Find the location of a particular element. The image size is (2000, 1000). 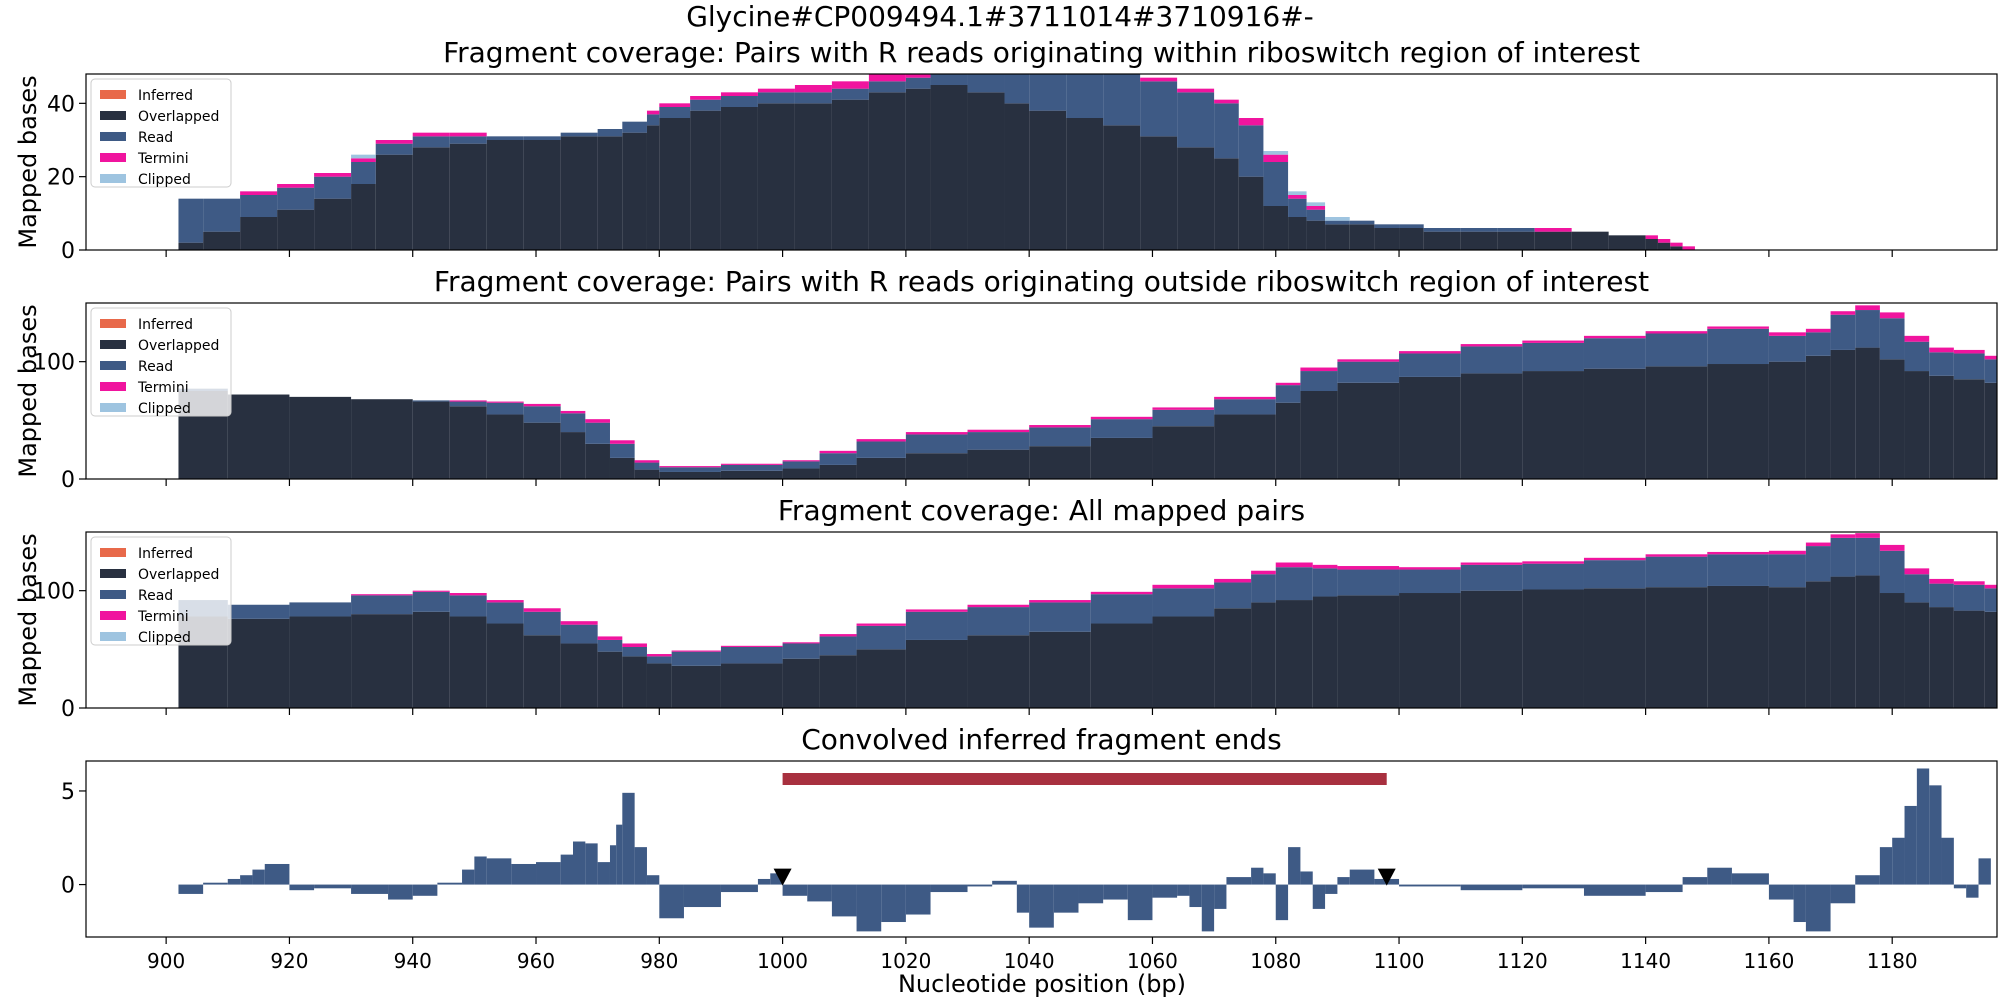

y-tick-label: 0 is located at coordinates (68, 886).